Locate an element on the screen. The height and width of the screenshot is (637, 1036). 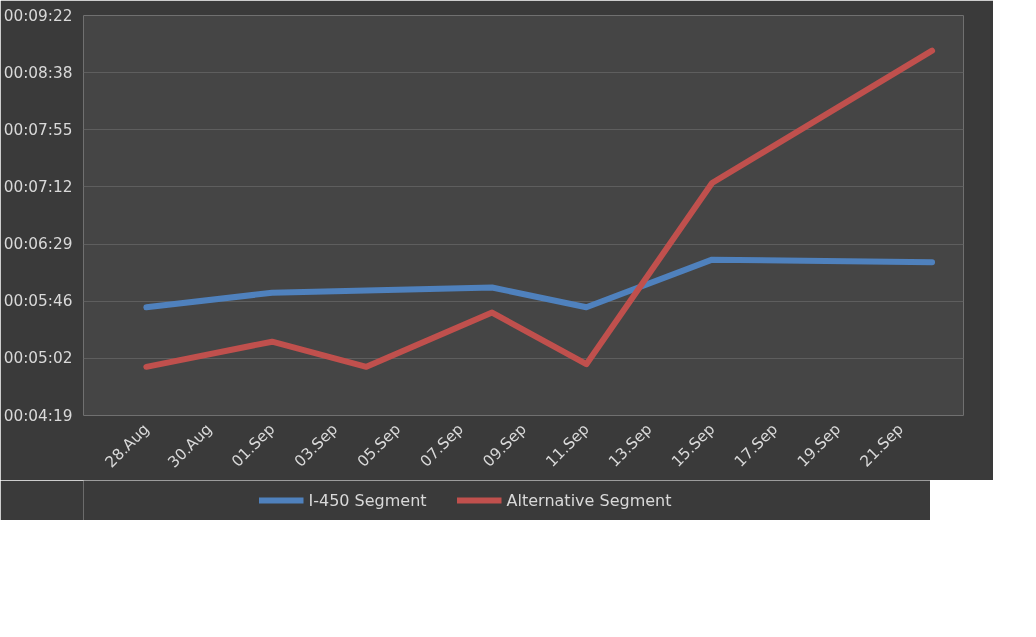
legend-label: I-450 Segment is located at coordinates (367, 500).